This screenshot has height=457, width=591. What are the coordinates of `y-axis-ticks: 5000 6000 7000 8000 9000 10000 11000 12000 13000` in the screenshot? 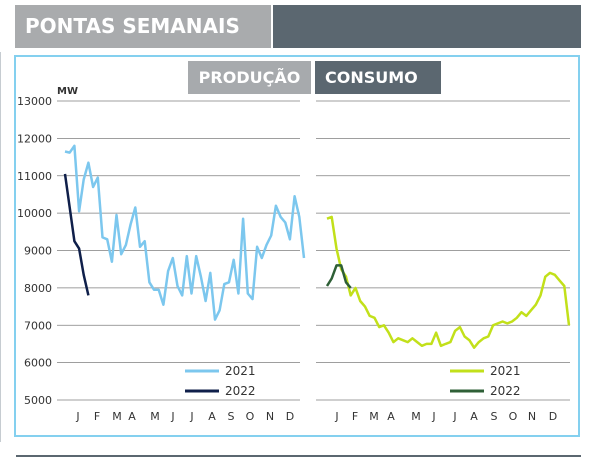 It's located at (34, 251).